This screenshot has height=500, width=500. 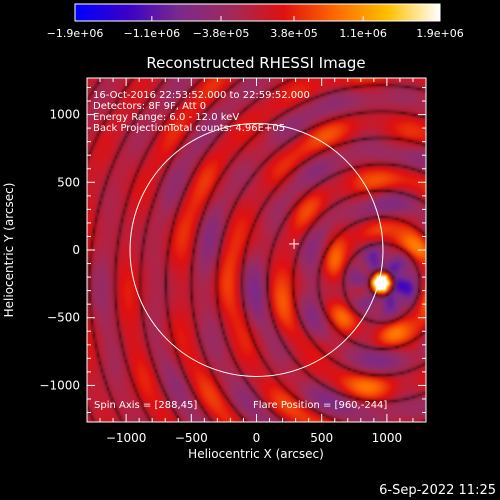 I want to click on annotation-detectors: Detectors: 8F 9F, Att 0, so click(x=149, y=106).